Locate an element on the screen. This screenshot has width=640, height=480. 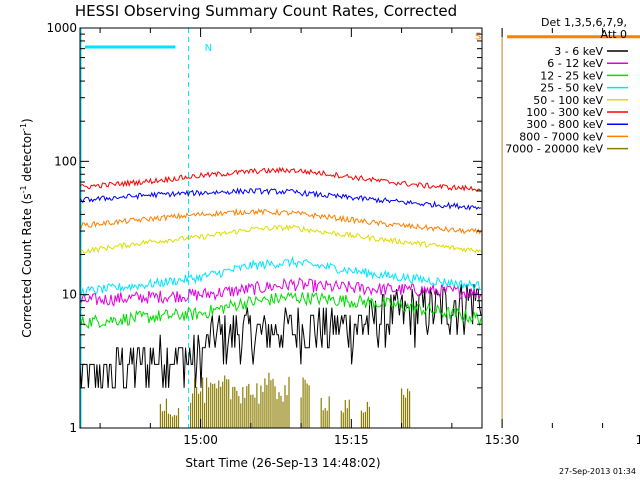
x-tick-label-0: 15:00 is located at coordinates (200, 440).